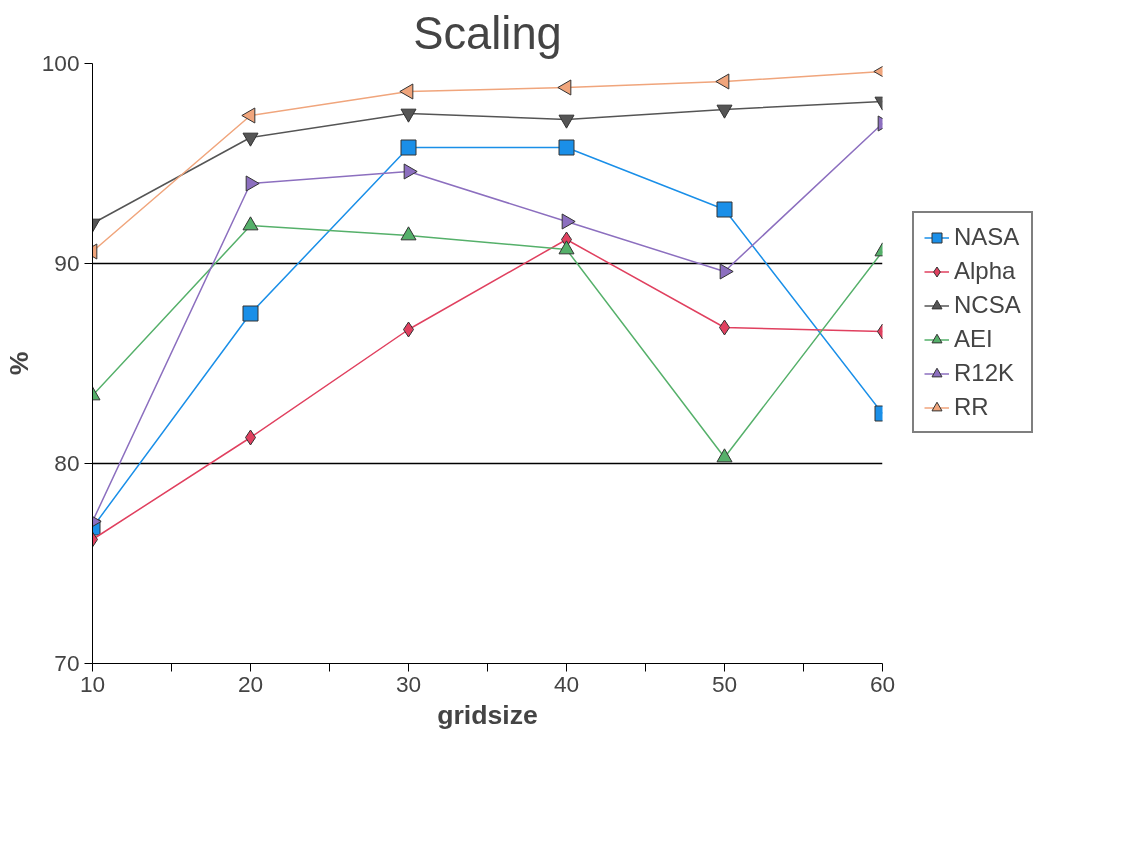  Describe the element at coordinates (250, 683) in the screenshot. I see `x-tick-label: 20` at that location.